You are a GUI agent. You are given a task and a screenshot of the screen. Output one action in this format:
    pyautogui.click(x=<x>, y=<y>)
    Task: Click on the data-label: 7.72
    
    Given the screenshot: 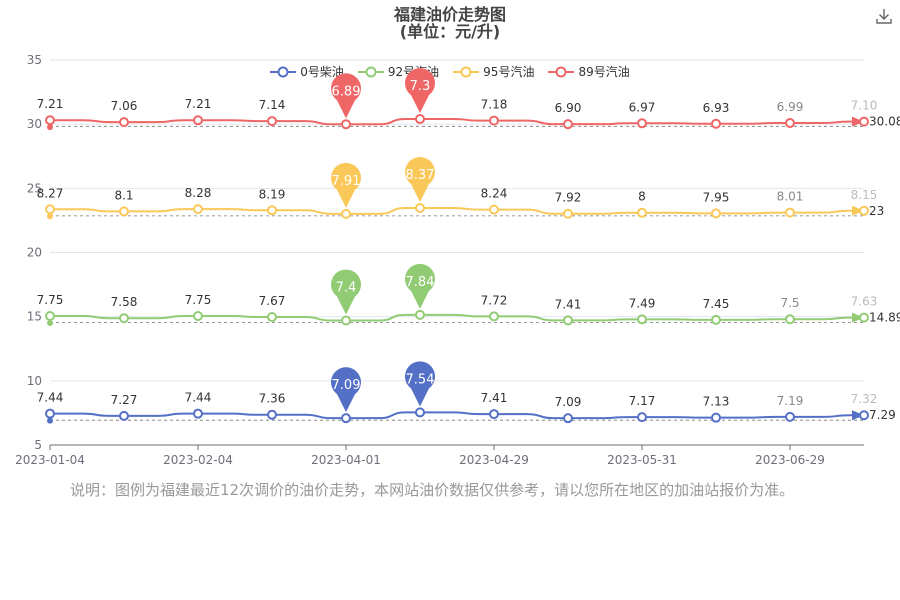 What is the action you would take?
    pyautogui.click(x=494, y=300)
    